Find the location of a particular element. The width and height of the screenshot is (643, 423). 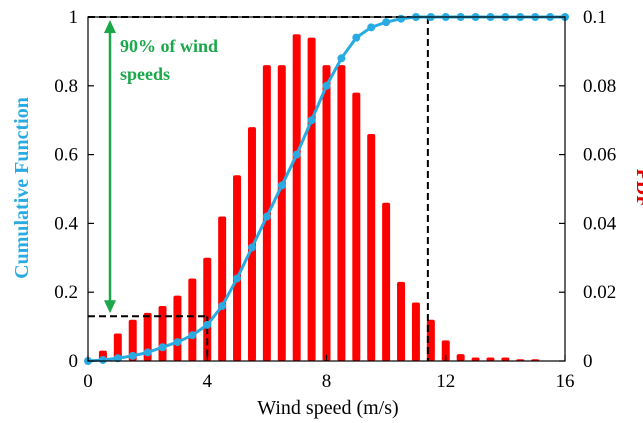

right-tick-label: 0.02 is located at coordinates (599, 292).